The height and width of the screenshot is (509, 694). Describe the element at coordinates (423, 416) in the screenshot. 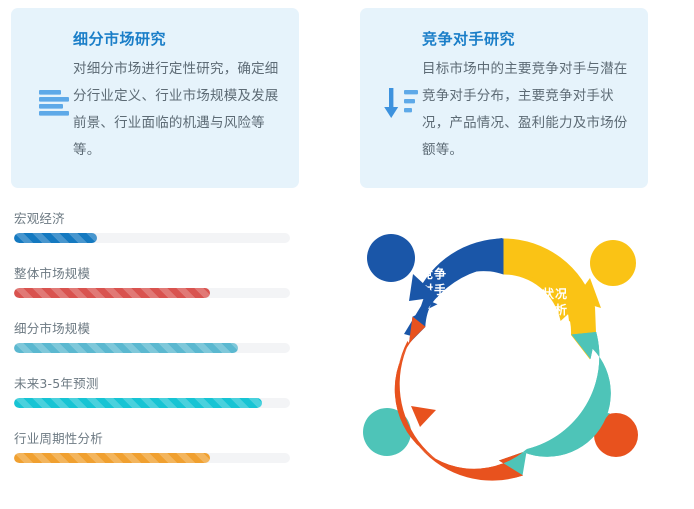

I see `arrow-head-orange` at that location.